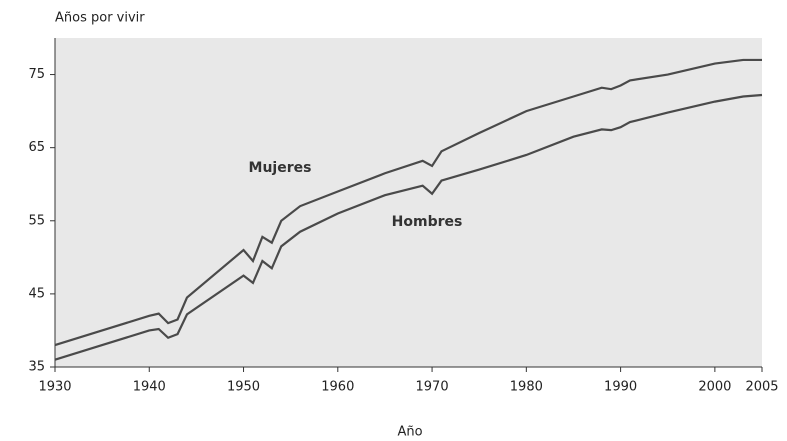 The width and height of the screenshot is (787, 441). I want to click on x-tick-label: 1970, so click(432, 387).